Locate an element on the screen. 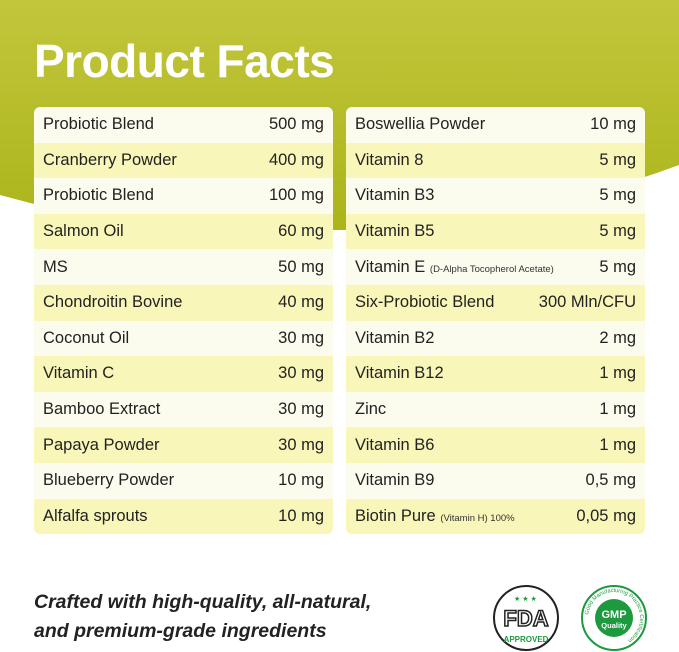 This screenshot has width=679, height=652. ingredient-name: Six-Probiotic Blend is located at coordinates (424, 302).